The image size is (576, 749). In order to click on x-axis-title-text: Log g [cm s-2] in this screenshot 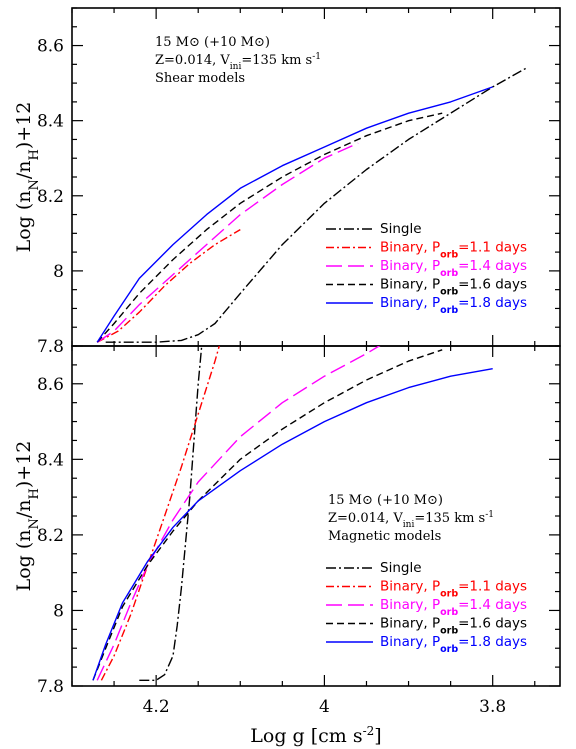, I will do `click(315, 735)`.